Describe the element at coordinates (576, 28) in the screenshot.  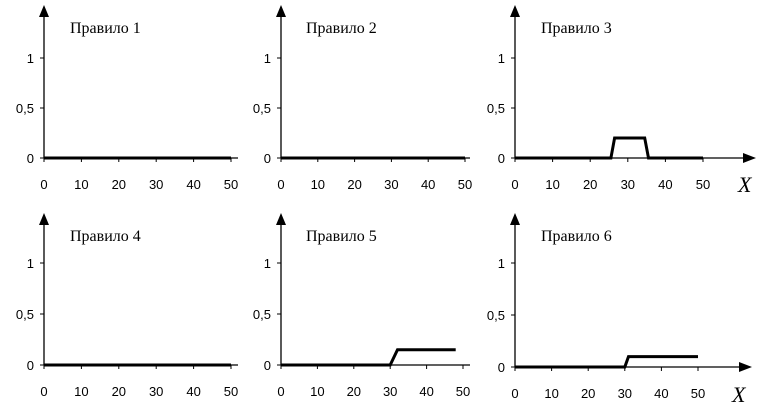
I see `chart-title: Правило 3` at that location.